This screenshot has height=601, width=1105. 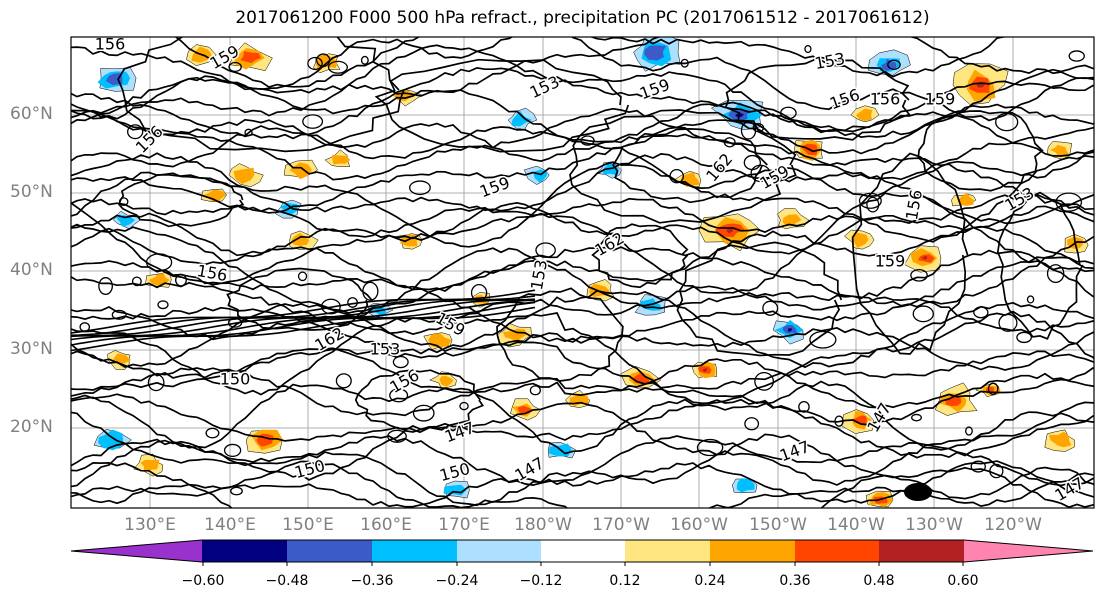 What do you see at coordinates (372, 581) in the screenshot?
I see `colorbar-tick-label: −0.36` at bounding box center [372, 581].